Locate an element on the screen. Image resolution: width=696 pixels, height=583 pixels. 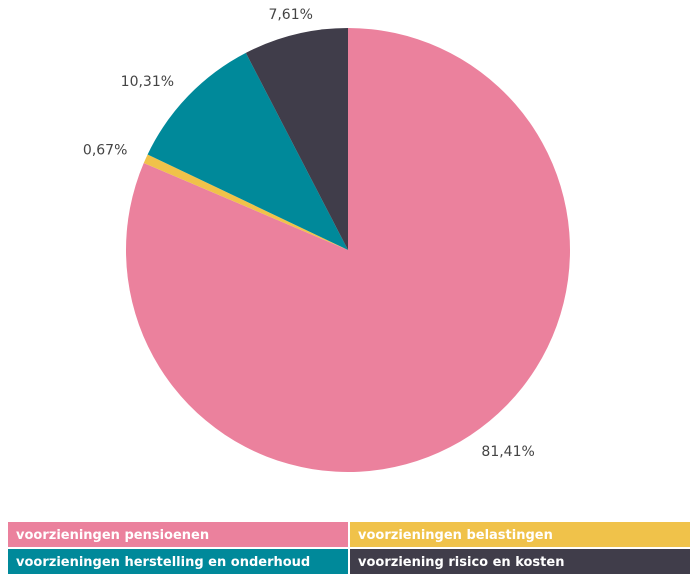
data-label: 81,41% is located at coordinates (507, 452).